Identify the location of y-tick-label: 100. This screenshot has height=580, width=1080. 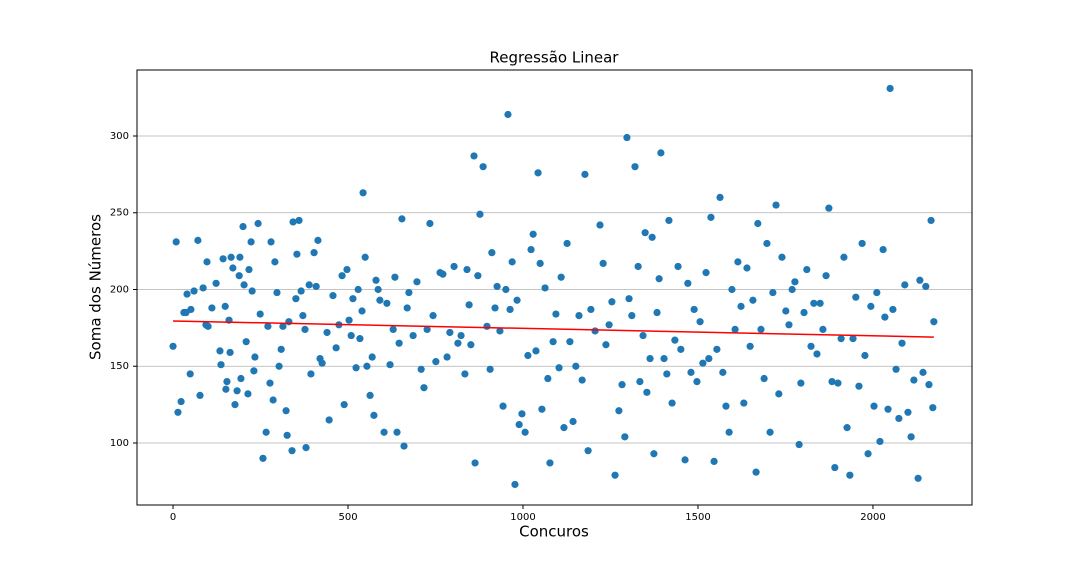
(119, 443).